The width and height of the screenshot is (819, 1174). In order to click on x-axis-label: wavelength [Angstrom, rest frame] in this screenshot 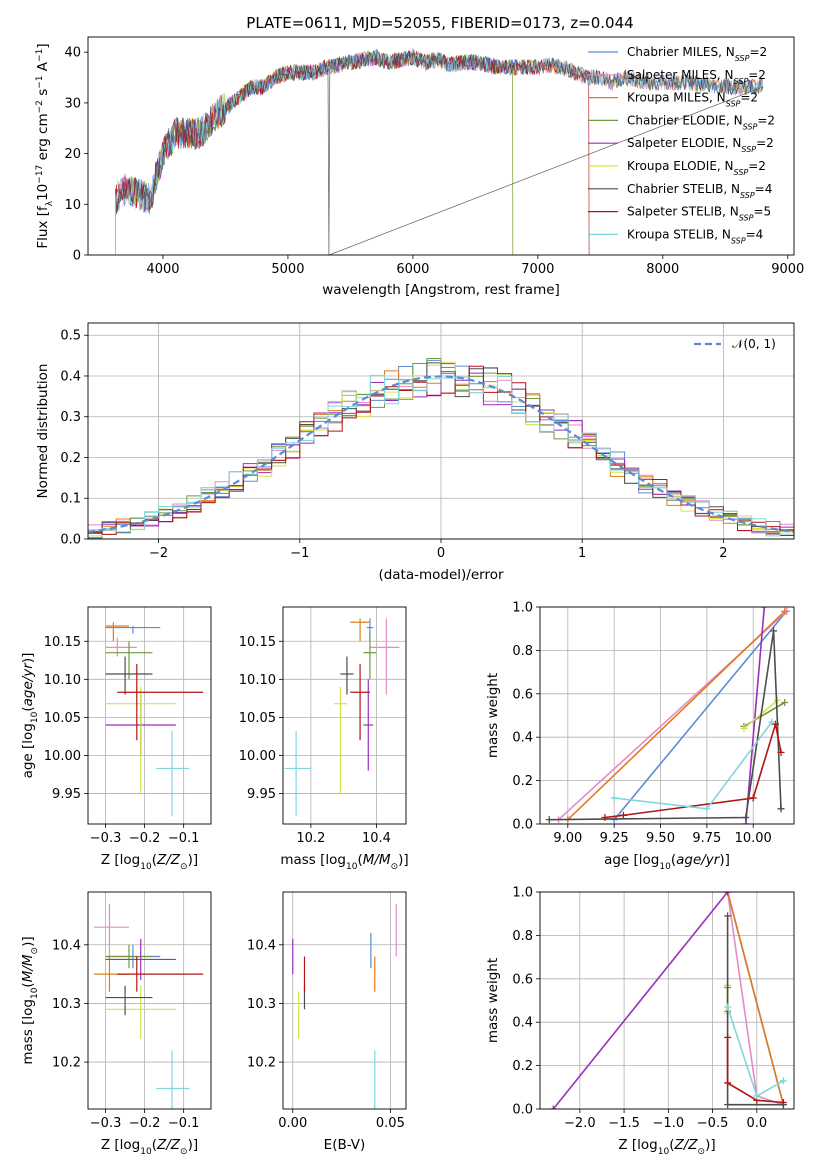, I will do `click(441, 290)`.